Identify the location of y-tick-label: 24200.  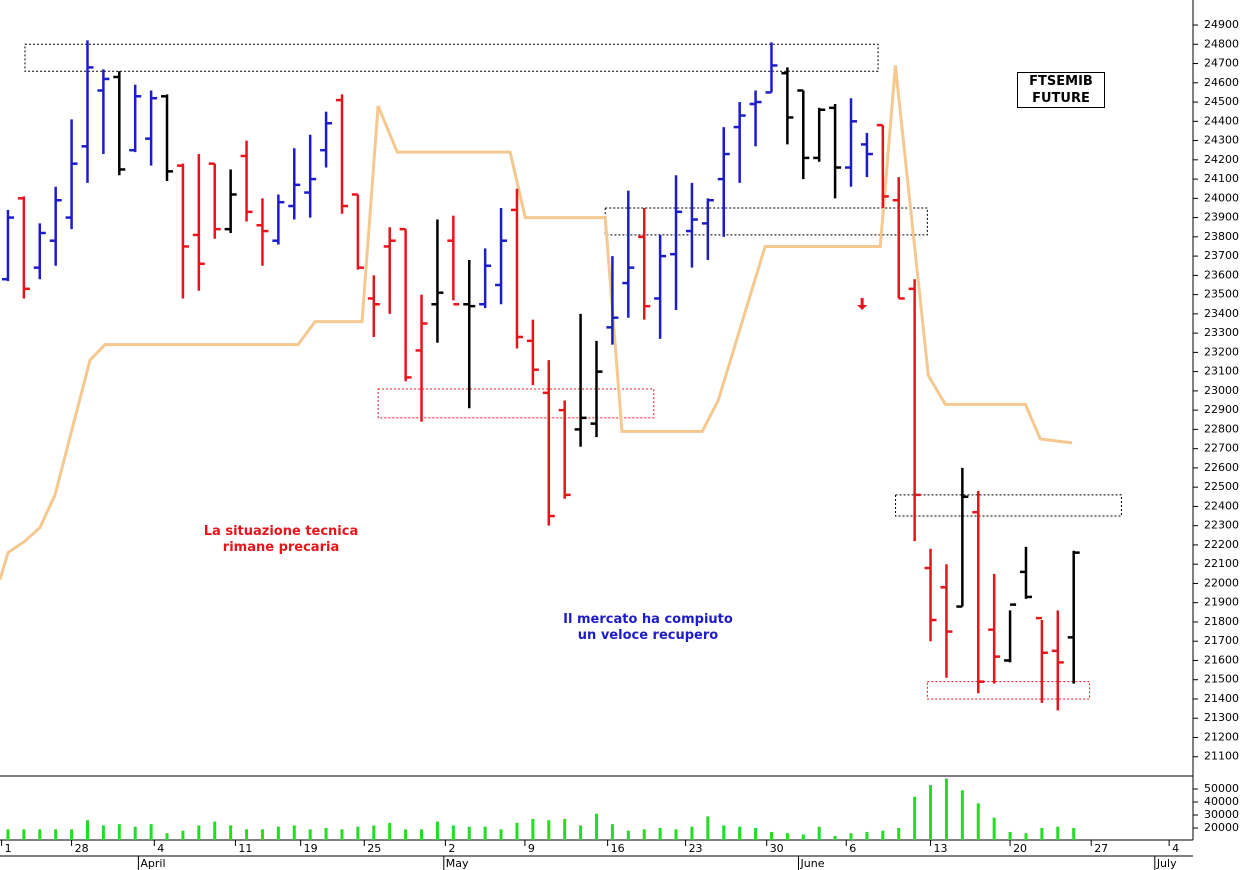
(1221, 159).